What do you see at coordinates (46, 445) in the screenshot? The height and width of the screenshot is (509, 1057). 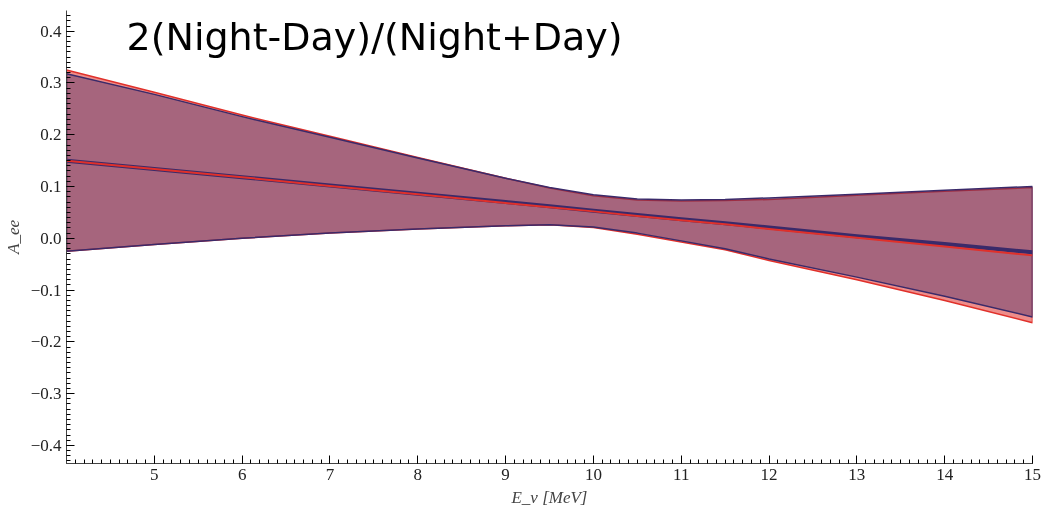 I see `y-tick-label: −0.4` at bounding box center [46, 445].